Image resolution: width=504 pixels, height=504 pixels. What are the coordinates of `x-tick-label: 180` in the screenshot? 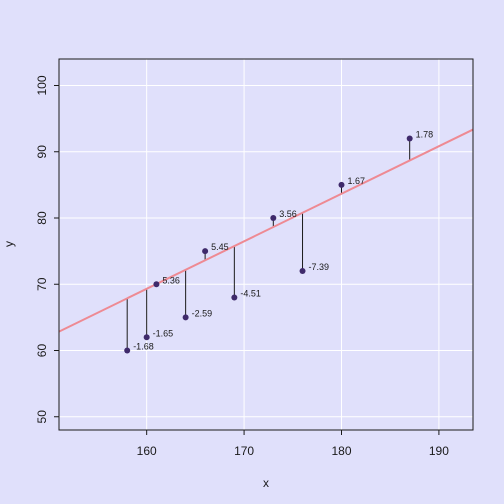 It's located at (341, 451).